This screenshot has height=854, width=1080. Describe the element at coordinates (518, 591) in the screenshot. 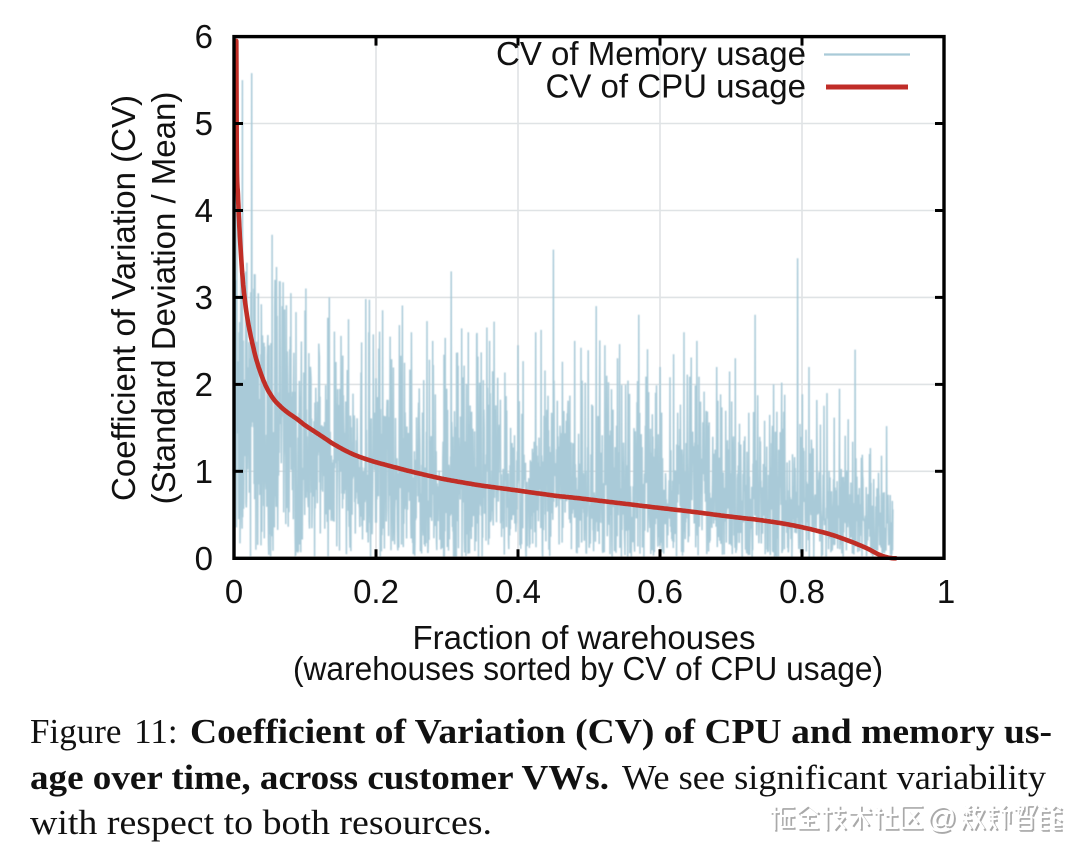

I see `svg-text: 0.4` at that location.